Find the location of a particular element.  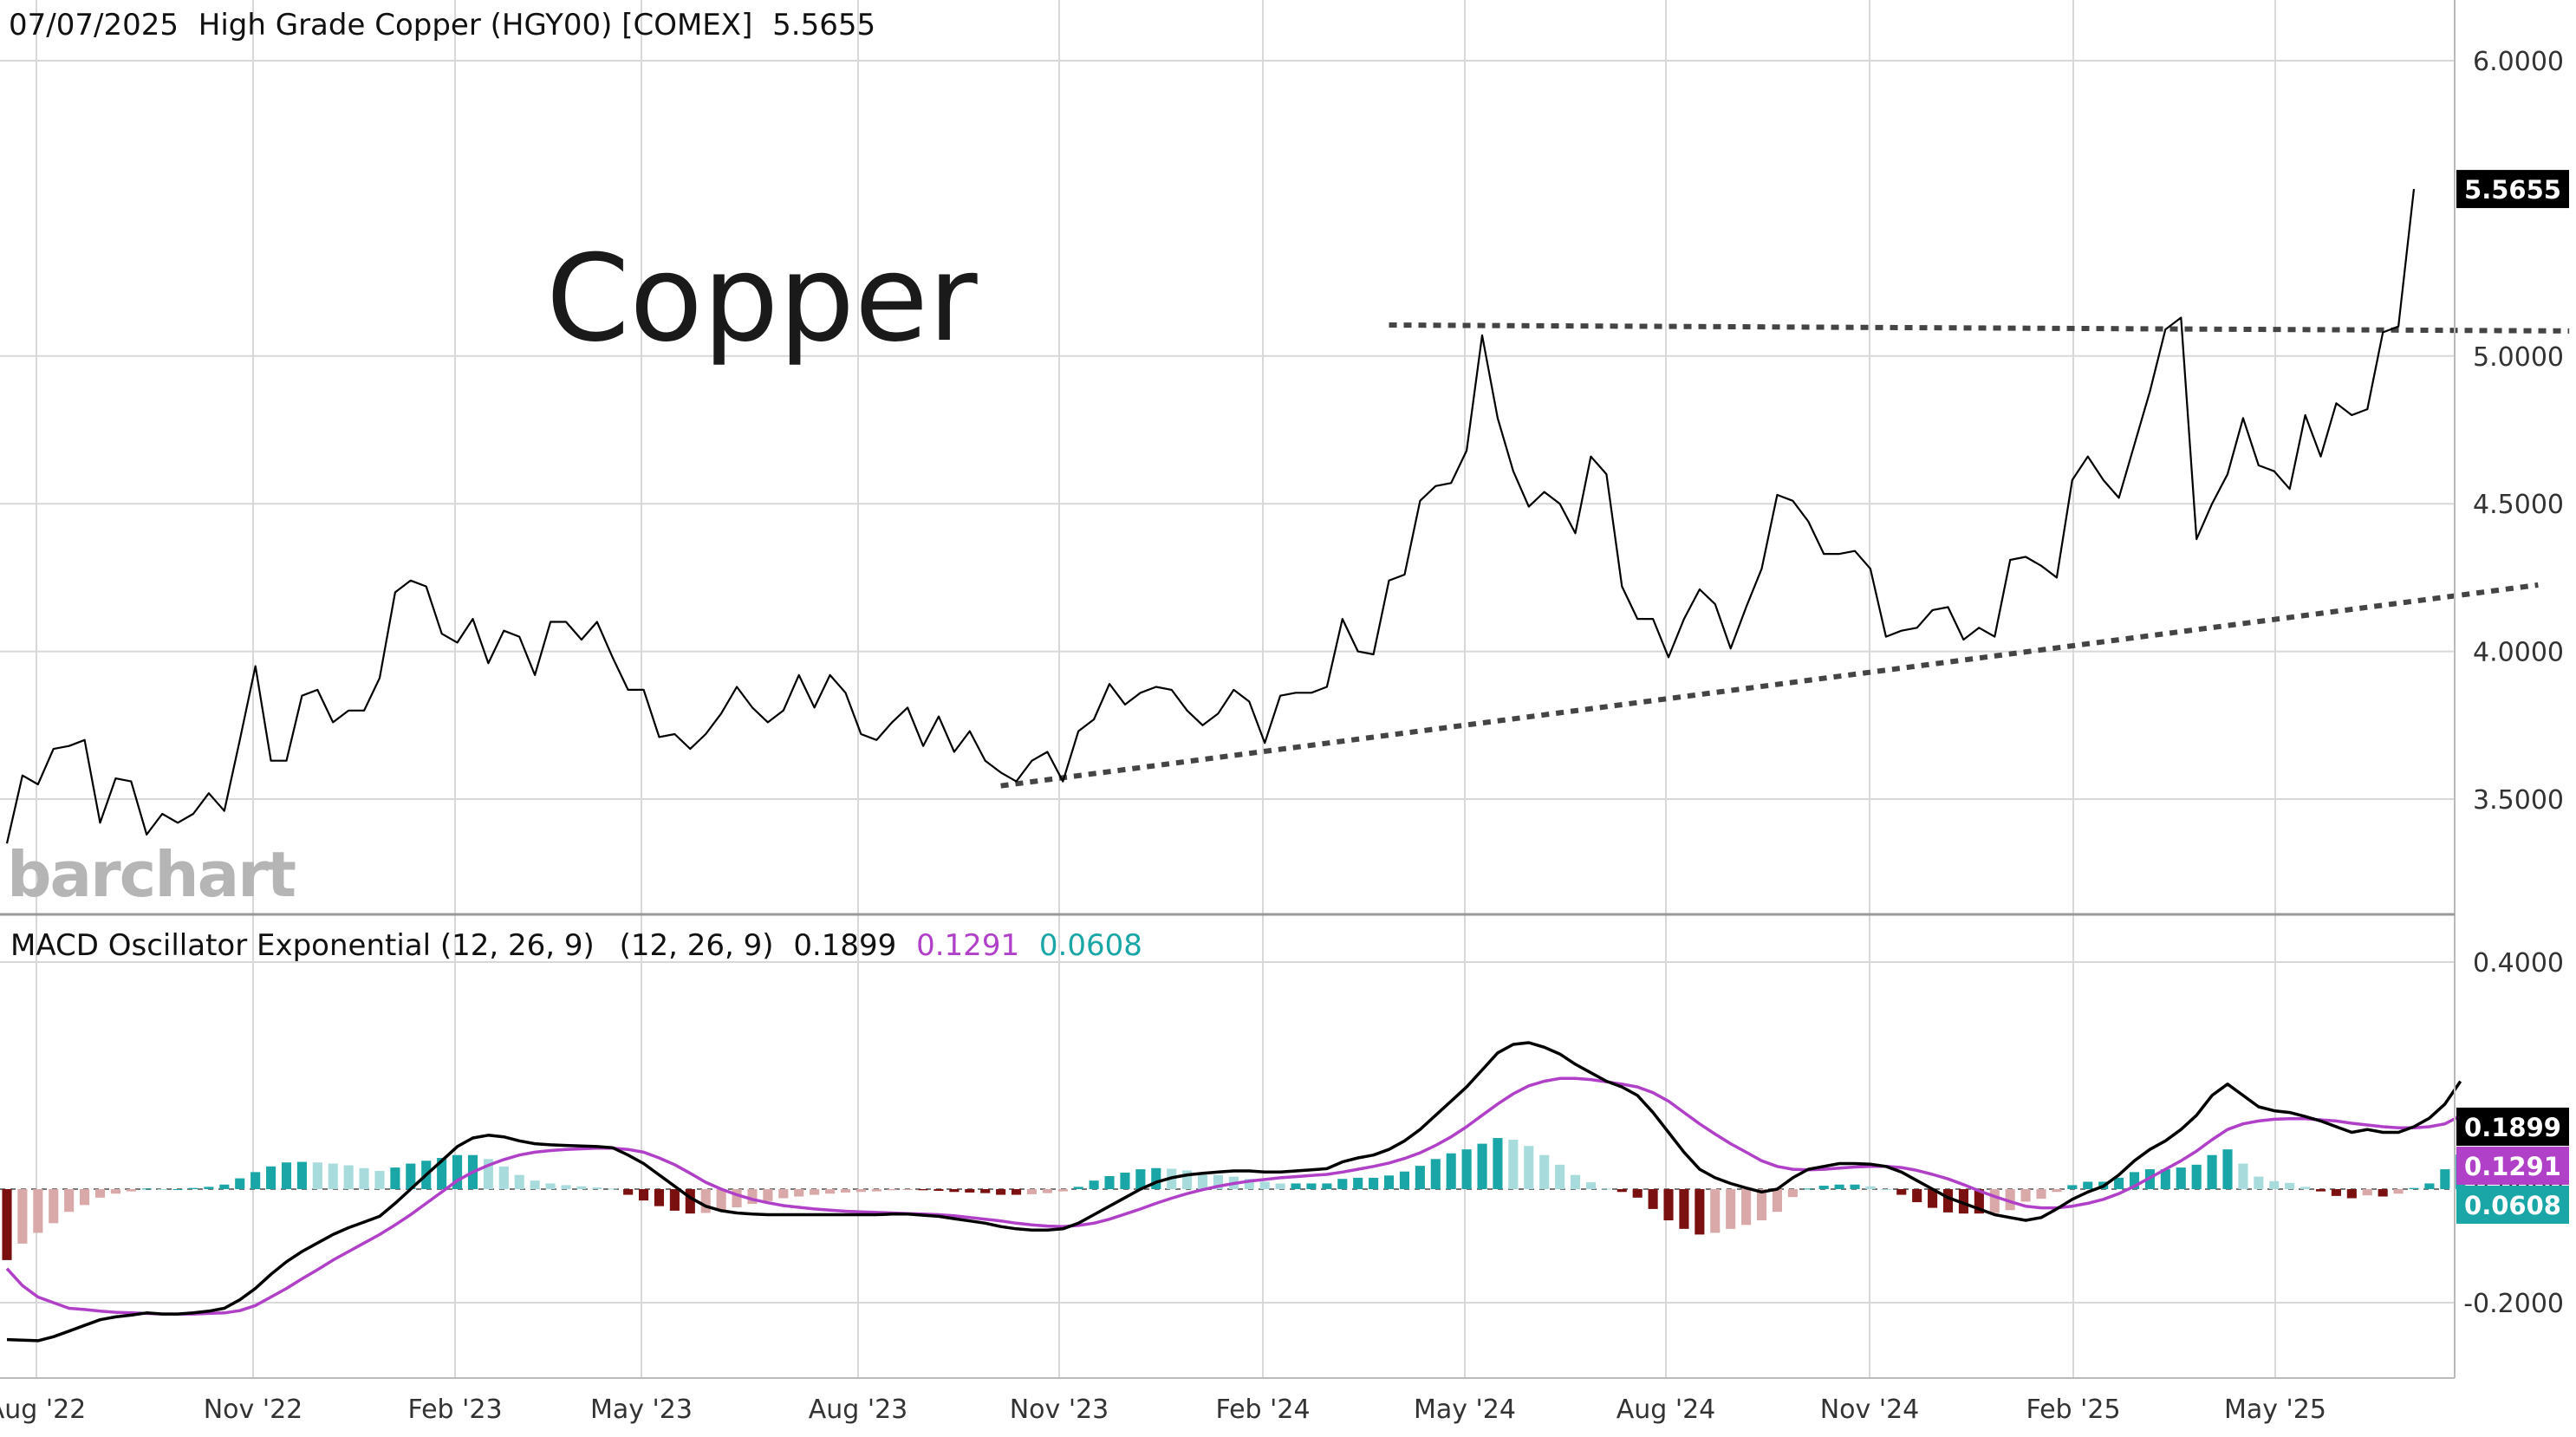

x-tick-label: Nov '23 is located at coordinates (1059, 1410).